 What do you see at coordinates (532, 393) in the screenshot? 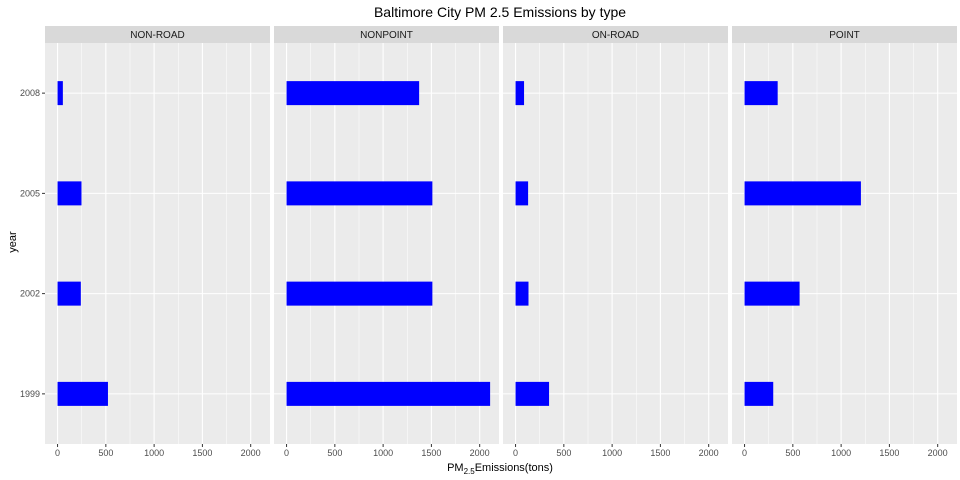
I see `bar-on-road-1999` at bounding box center [532, 393].